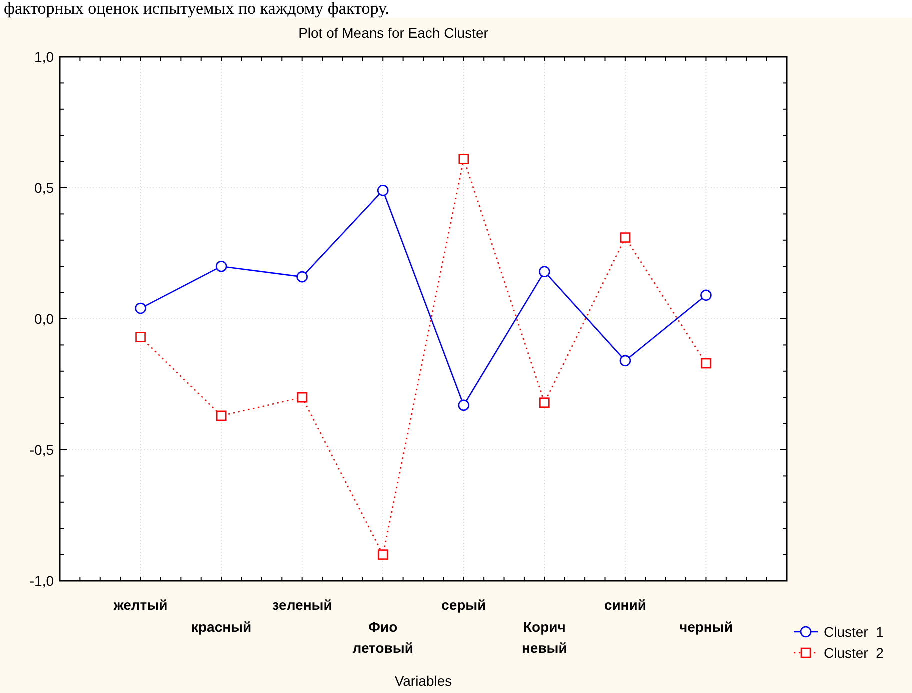 Image resolution: width=912 pixels, height=693 pixels. What do you see at coordinates (423, 681) in the screenshot?
I see `x-axis-title: Variables` at bounding box center [423, 681].